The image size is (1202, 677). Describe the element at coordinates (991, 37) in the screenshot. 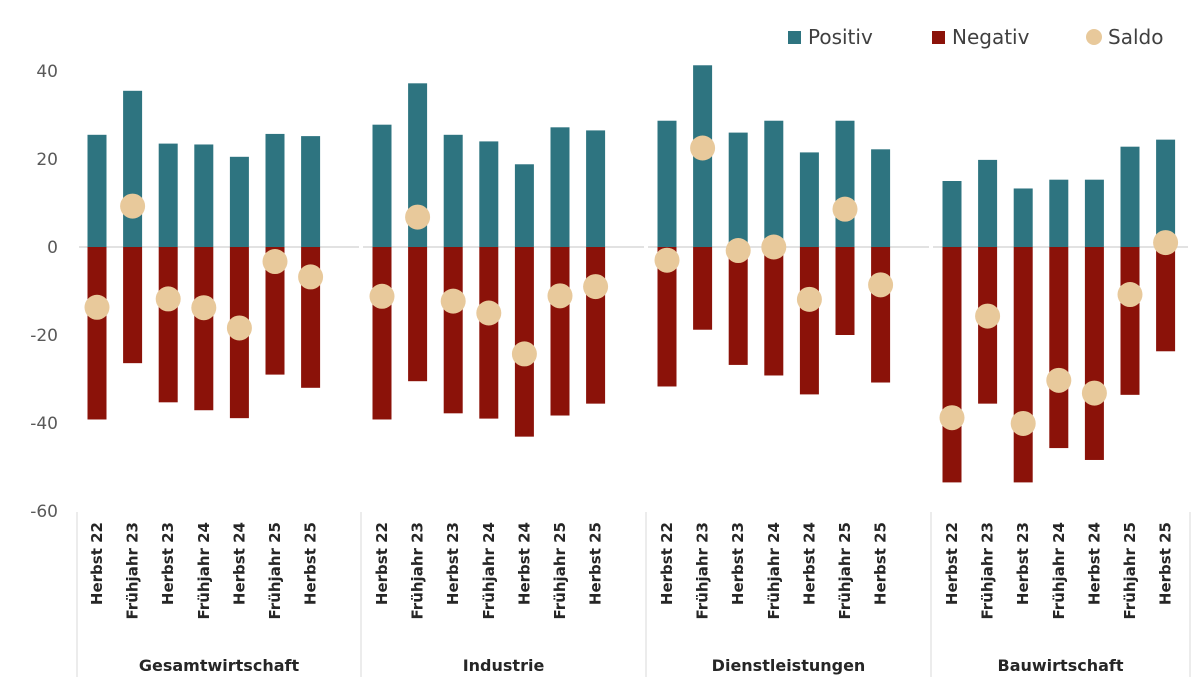

I see `legend-label: Negativ` at that location.